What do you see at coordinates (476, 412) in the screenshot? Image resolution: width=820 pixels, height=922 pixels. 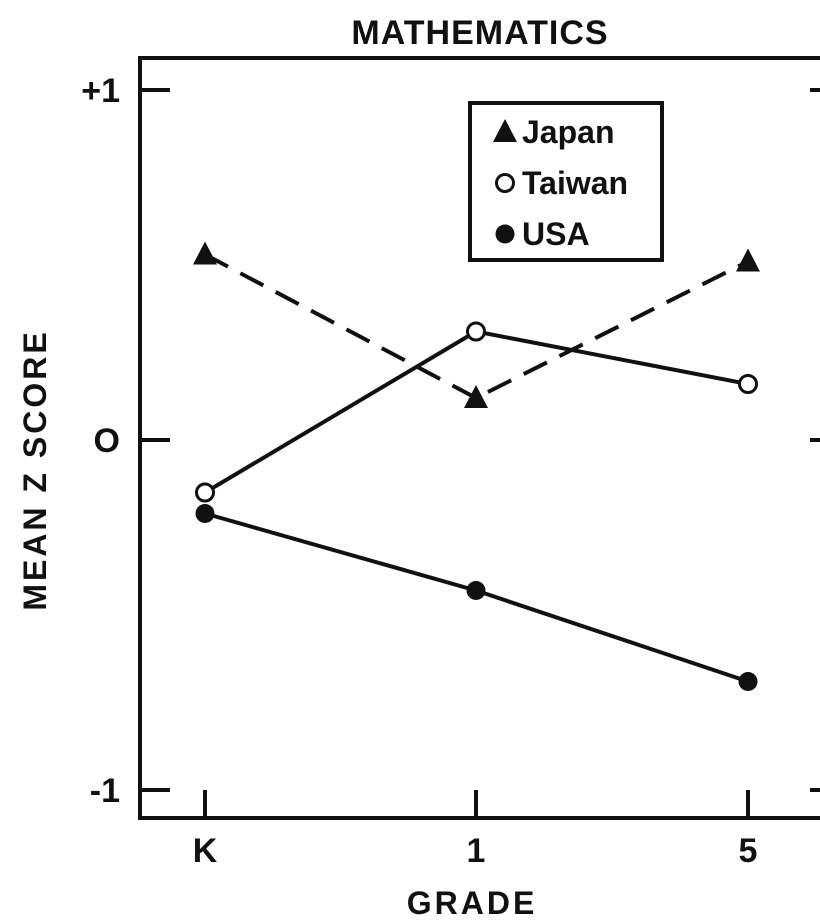 I see `taiwan-line` at bounding box center [476, 412].